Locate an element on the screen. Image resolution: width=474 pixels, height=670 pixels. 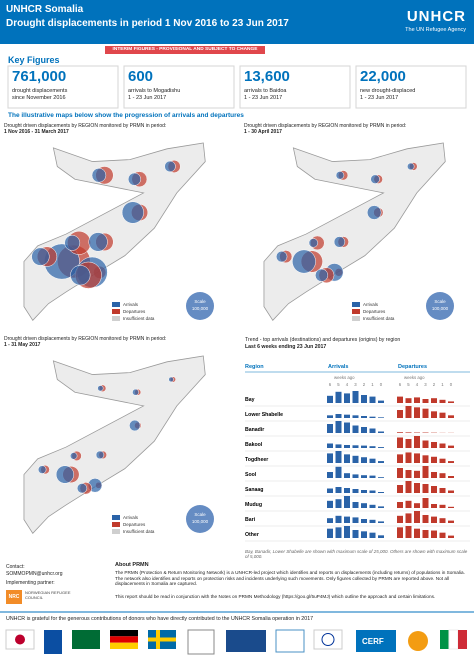
scale-bubble is located at coordinates (200, 306).